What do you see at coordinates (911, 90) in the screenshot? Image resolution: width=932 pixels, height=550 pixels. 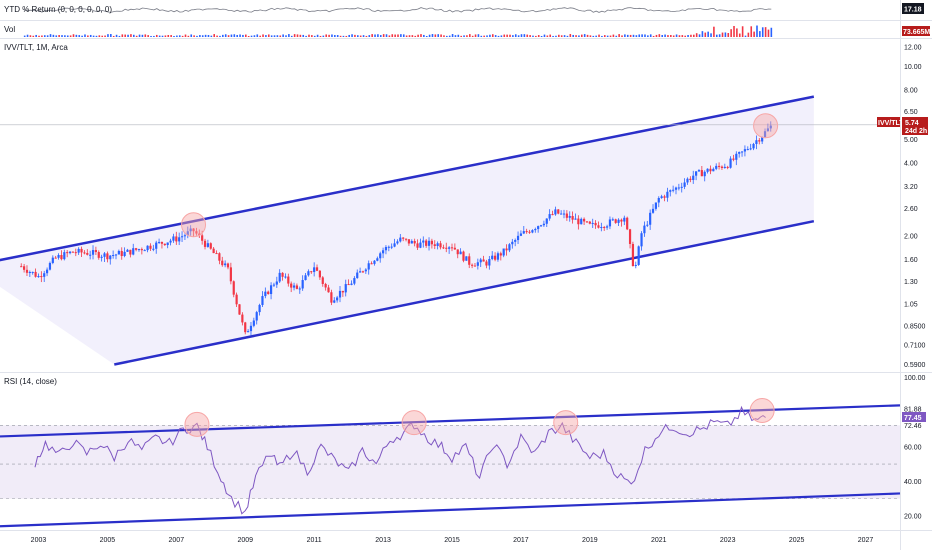 I see `price-tick-label: 8.00` at bounding box center [911, 90].